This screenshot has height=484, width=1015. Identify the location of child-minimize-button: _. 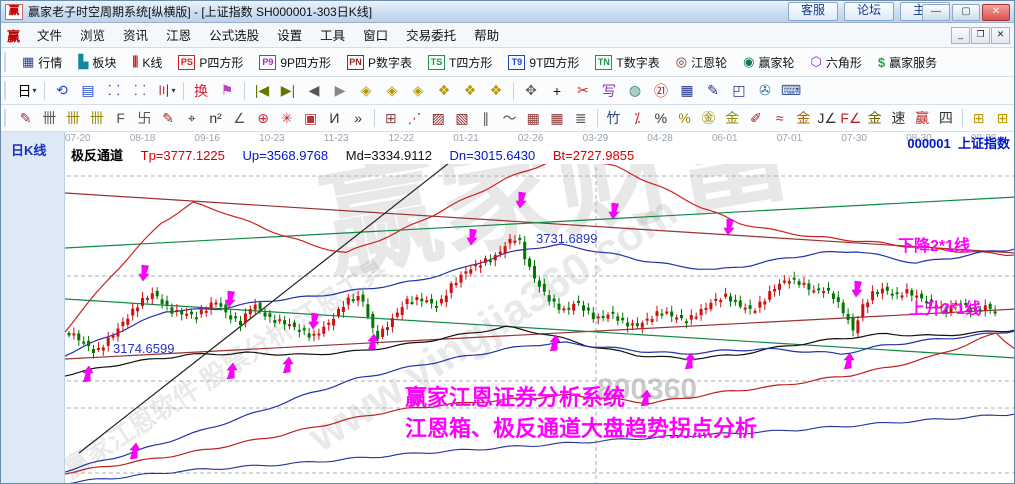
(960, 35).